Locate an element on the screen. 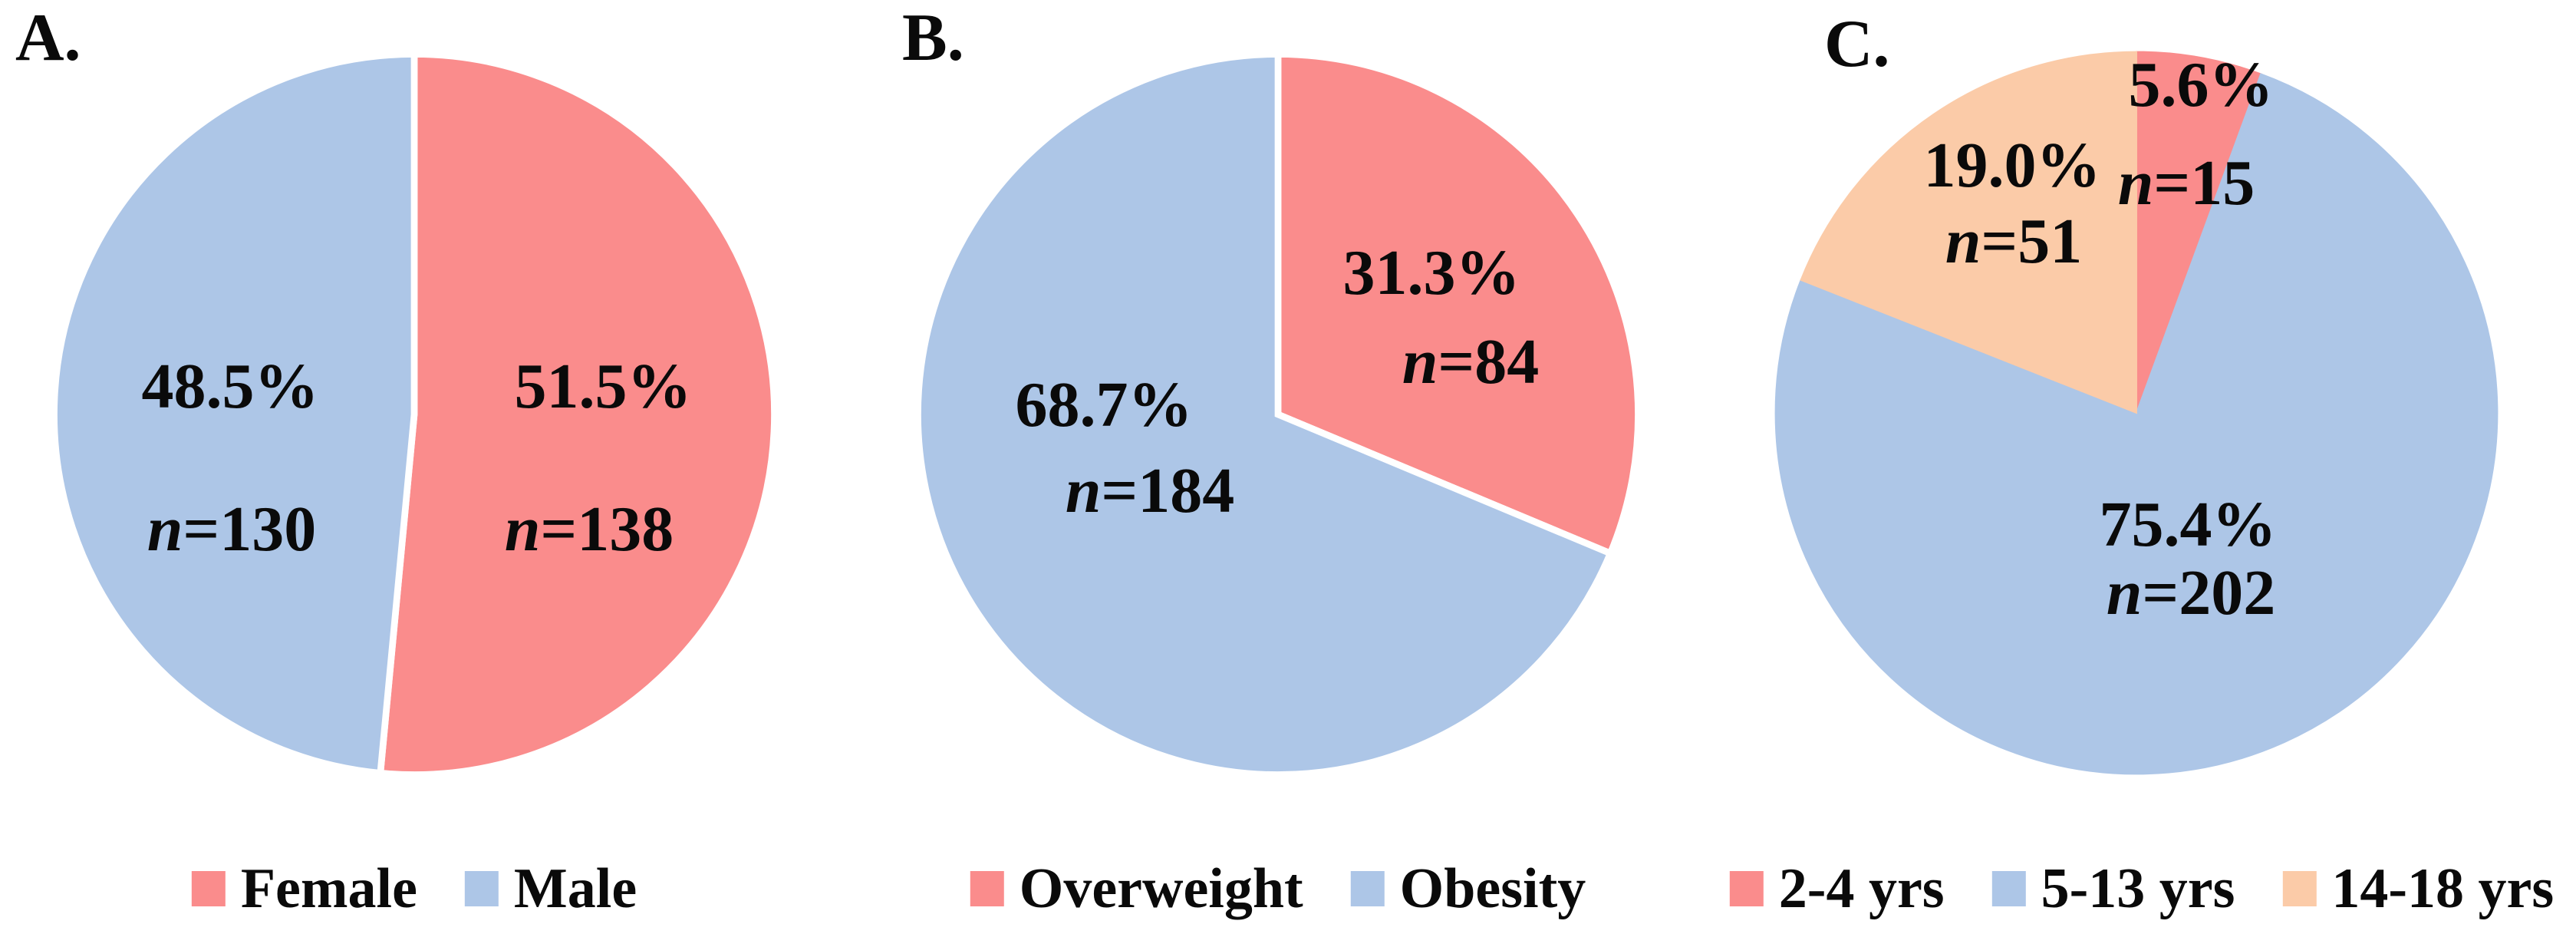 The image size is (2576, 934). legend-item-5-13-yrs: 5-13 yrs is located at coordinates (2113, 888).